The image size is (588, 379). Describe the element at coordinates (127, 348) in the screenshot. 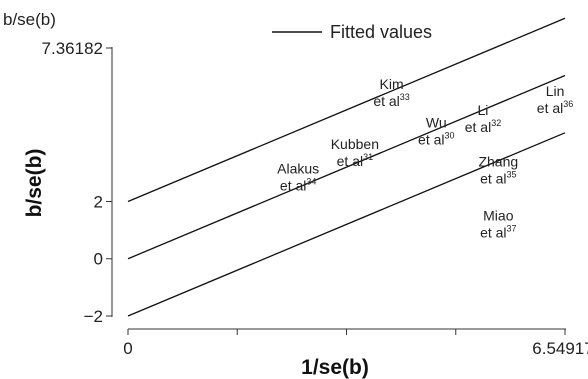

I see `x-tick-label: 0` at that location.